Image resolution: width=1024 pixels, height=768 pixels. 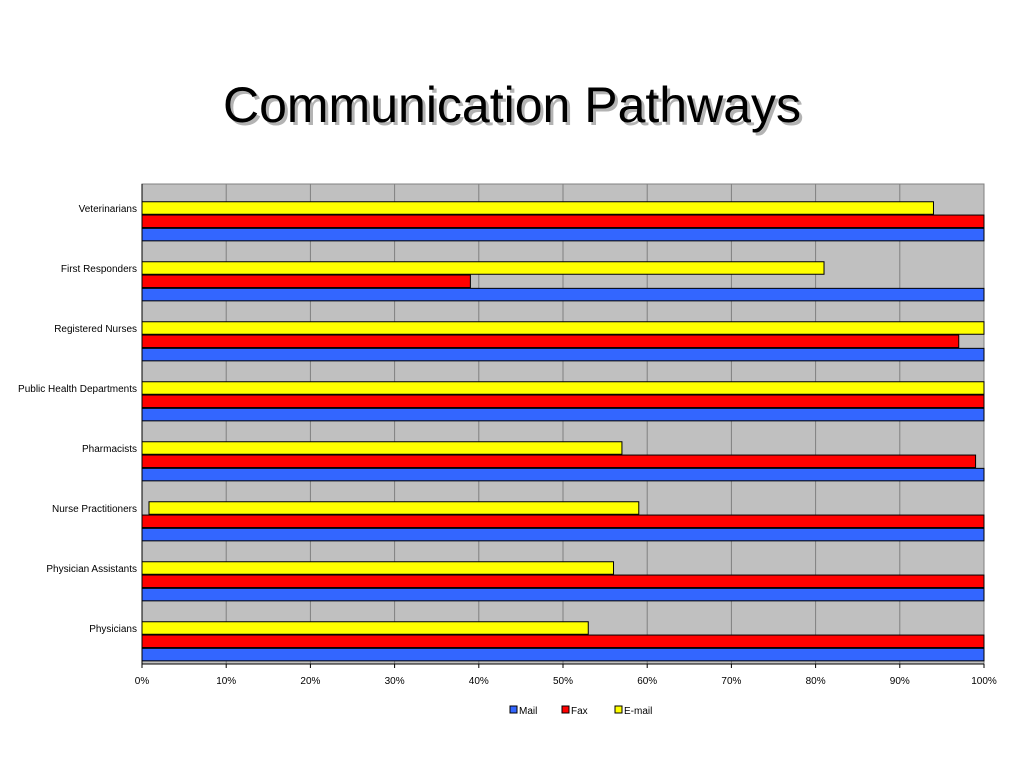 I want to click on x-tick-label: 80%, so click(x=816, y=681).